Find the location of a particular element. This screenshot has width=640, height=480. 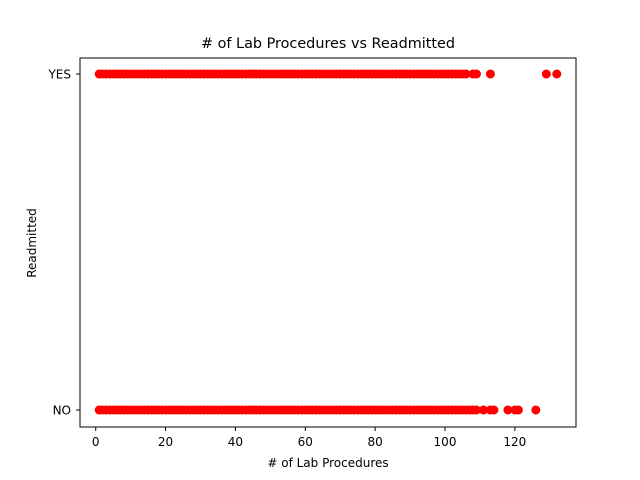

x-axis-title: # of Lab Procedures is located at coordinates (327, 463).